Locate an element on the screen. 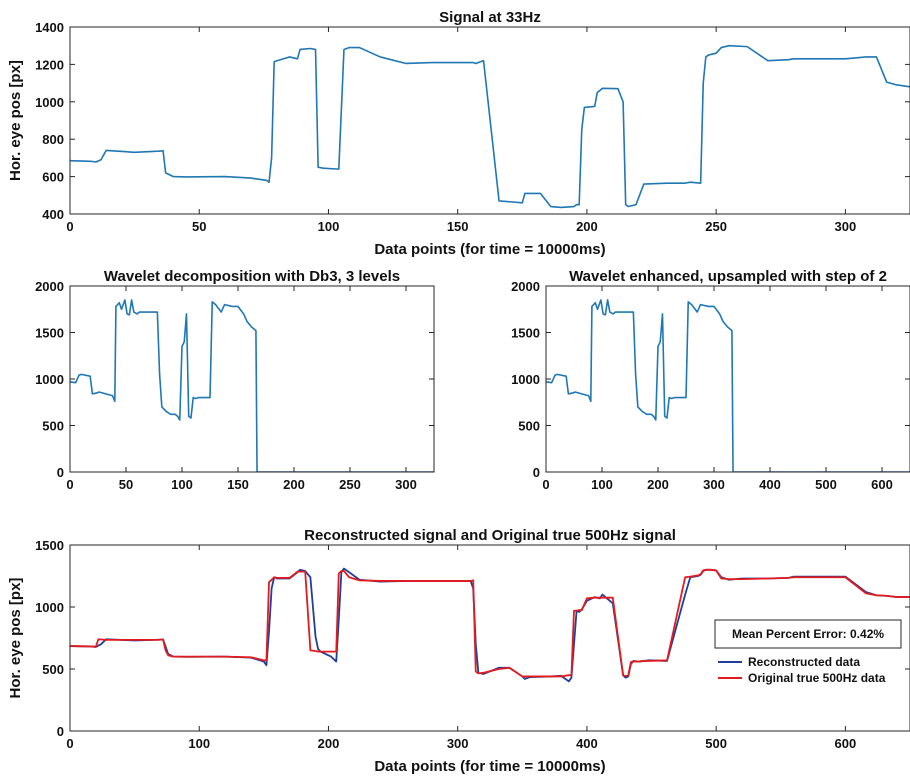 This screenshot has height=783, width=910. y-tick-label: 600 is located at coordinates (53, 177).